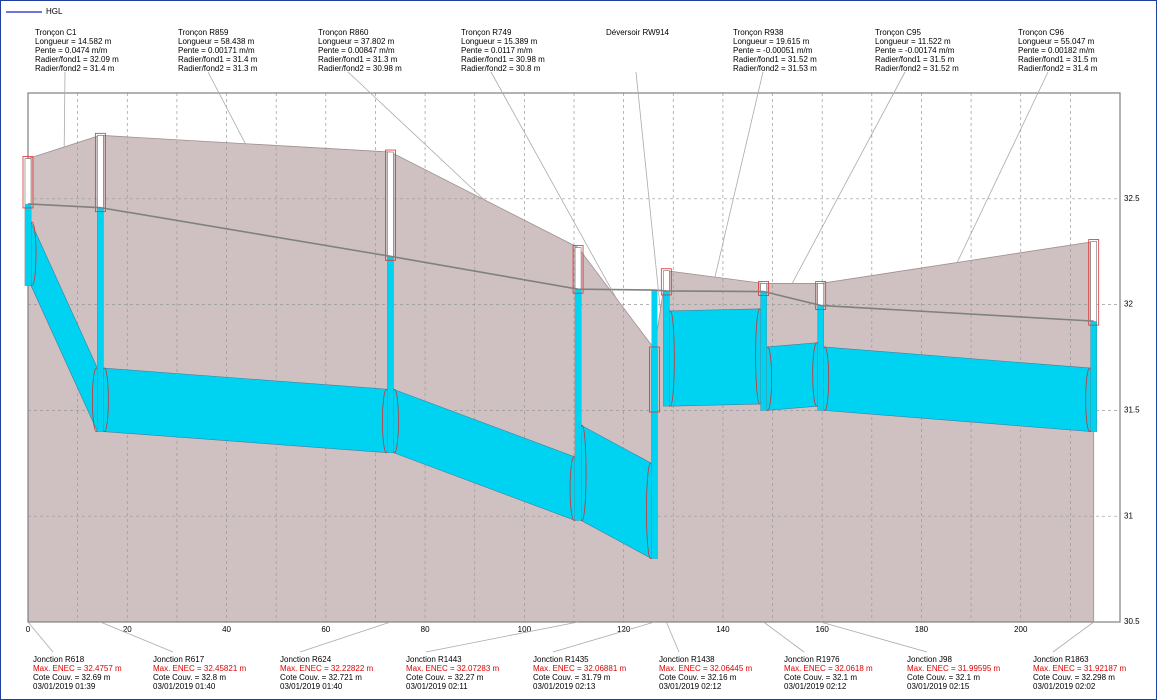 The width and height of the screenshot is (1157, 700). I want to click on conduit-length: Longueur = 19.615 m, so click(771, 41).